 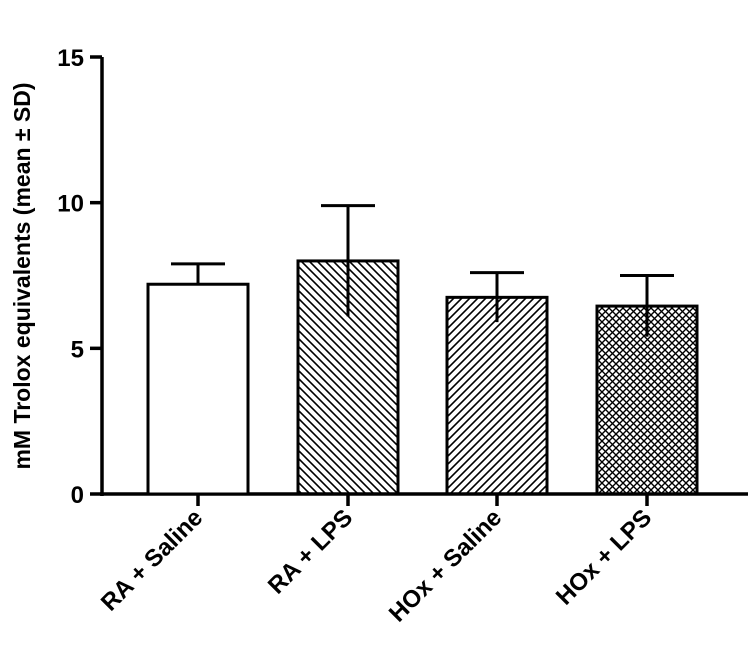 What do you see at coordinates (70, 58) in the screenshot?
I see `y-tick-label: 15` at bounding box center [70, 58].